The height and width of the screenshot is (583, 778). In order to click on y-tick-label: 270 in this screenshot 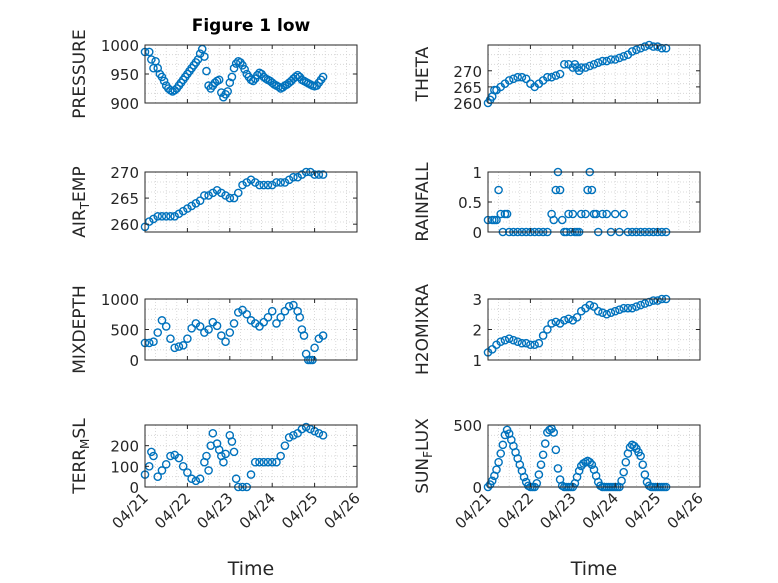, I will do `click(124, 173)`.